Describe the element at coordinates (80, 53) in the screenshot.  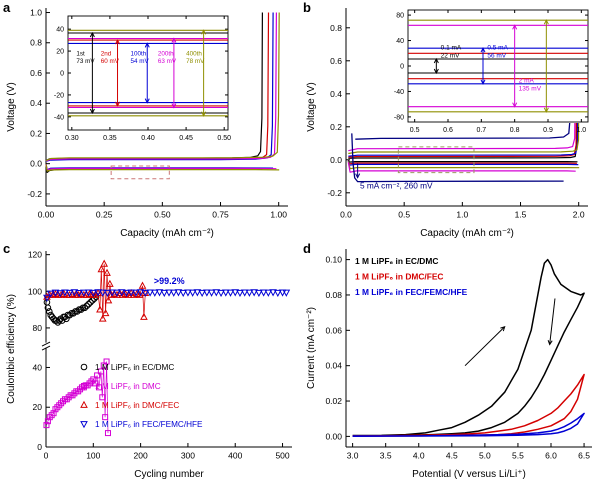
I see `svg-text: 1st` at that location.